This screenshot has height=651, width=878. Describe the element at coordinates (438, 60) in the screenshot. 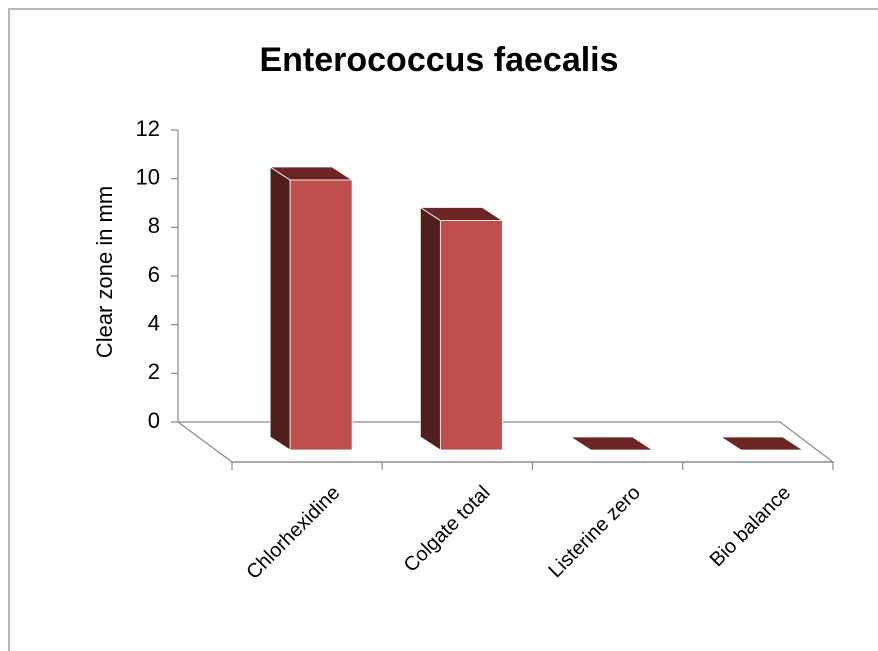

I see `chart-title: Enterococcus faecalis` at that location.